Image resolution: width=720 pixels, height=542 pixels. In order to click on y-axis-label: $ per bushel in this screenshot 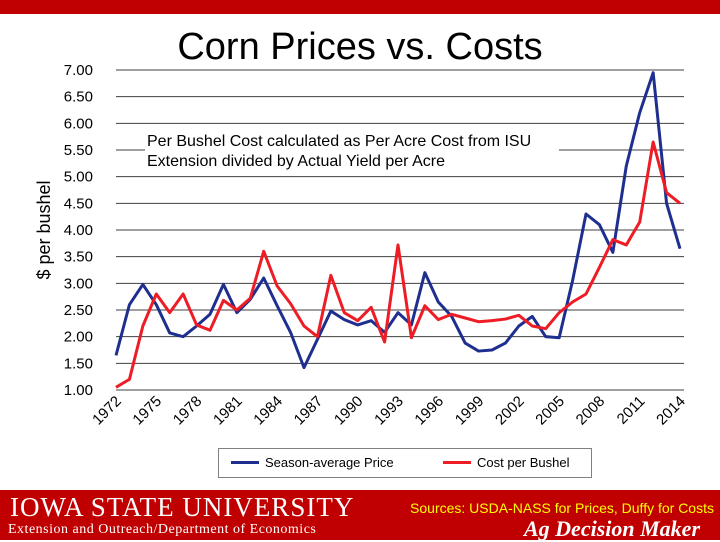, I will do `click(44, 229)`.